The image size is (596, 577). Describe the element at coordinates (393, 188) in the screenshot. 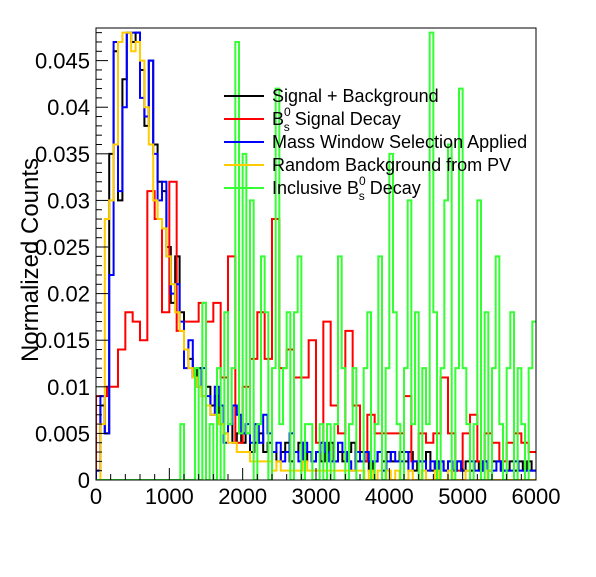

I see `legend-label-suffix: Decay` at that location.